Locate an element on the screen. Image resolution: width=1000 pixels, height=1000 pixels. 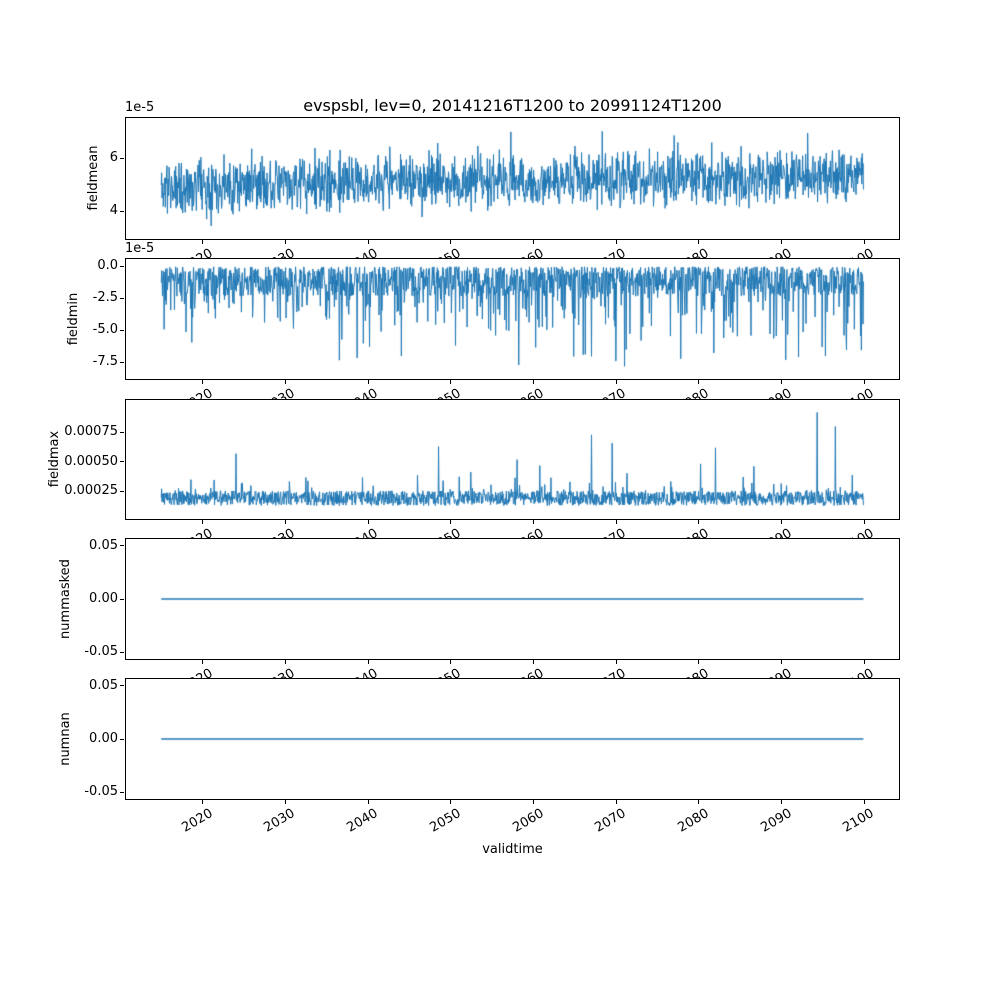
y-tick-label: 6 is located at coordinates (113, 158).